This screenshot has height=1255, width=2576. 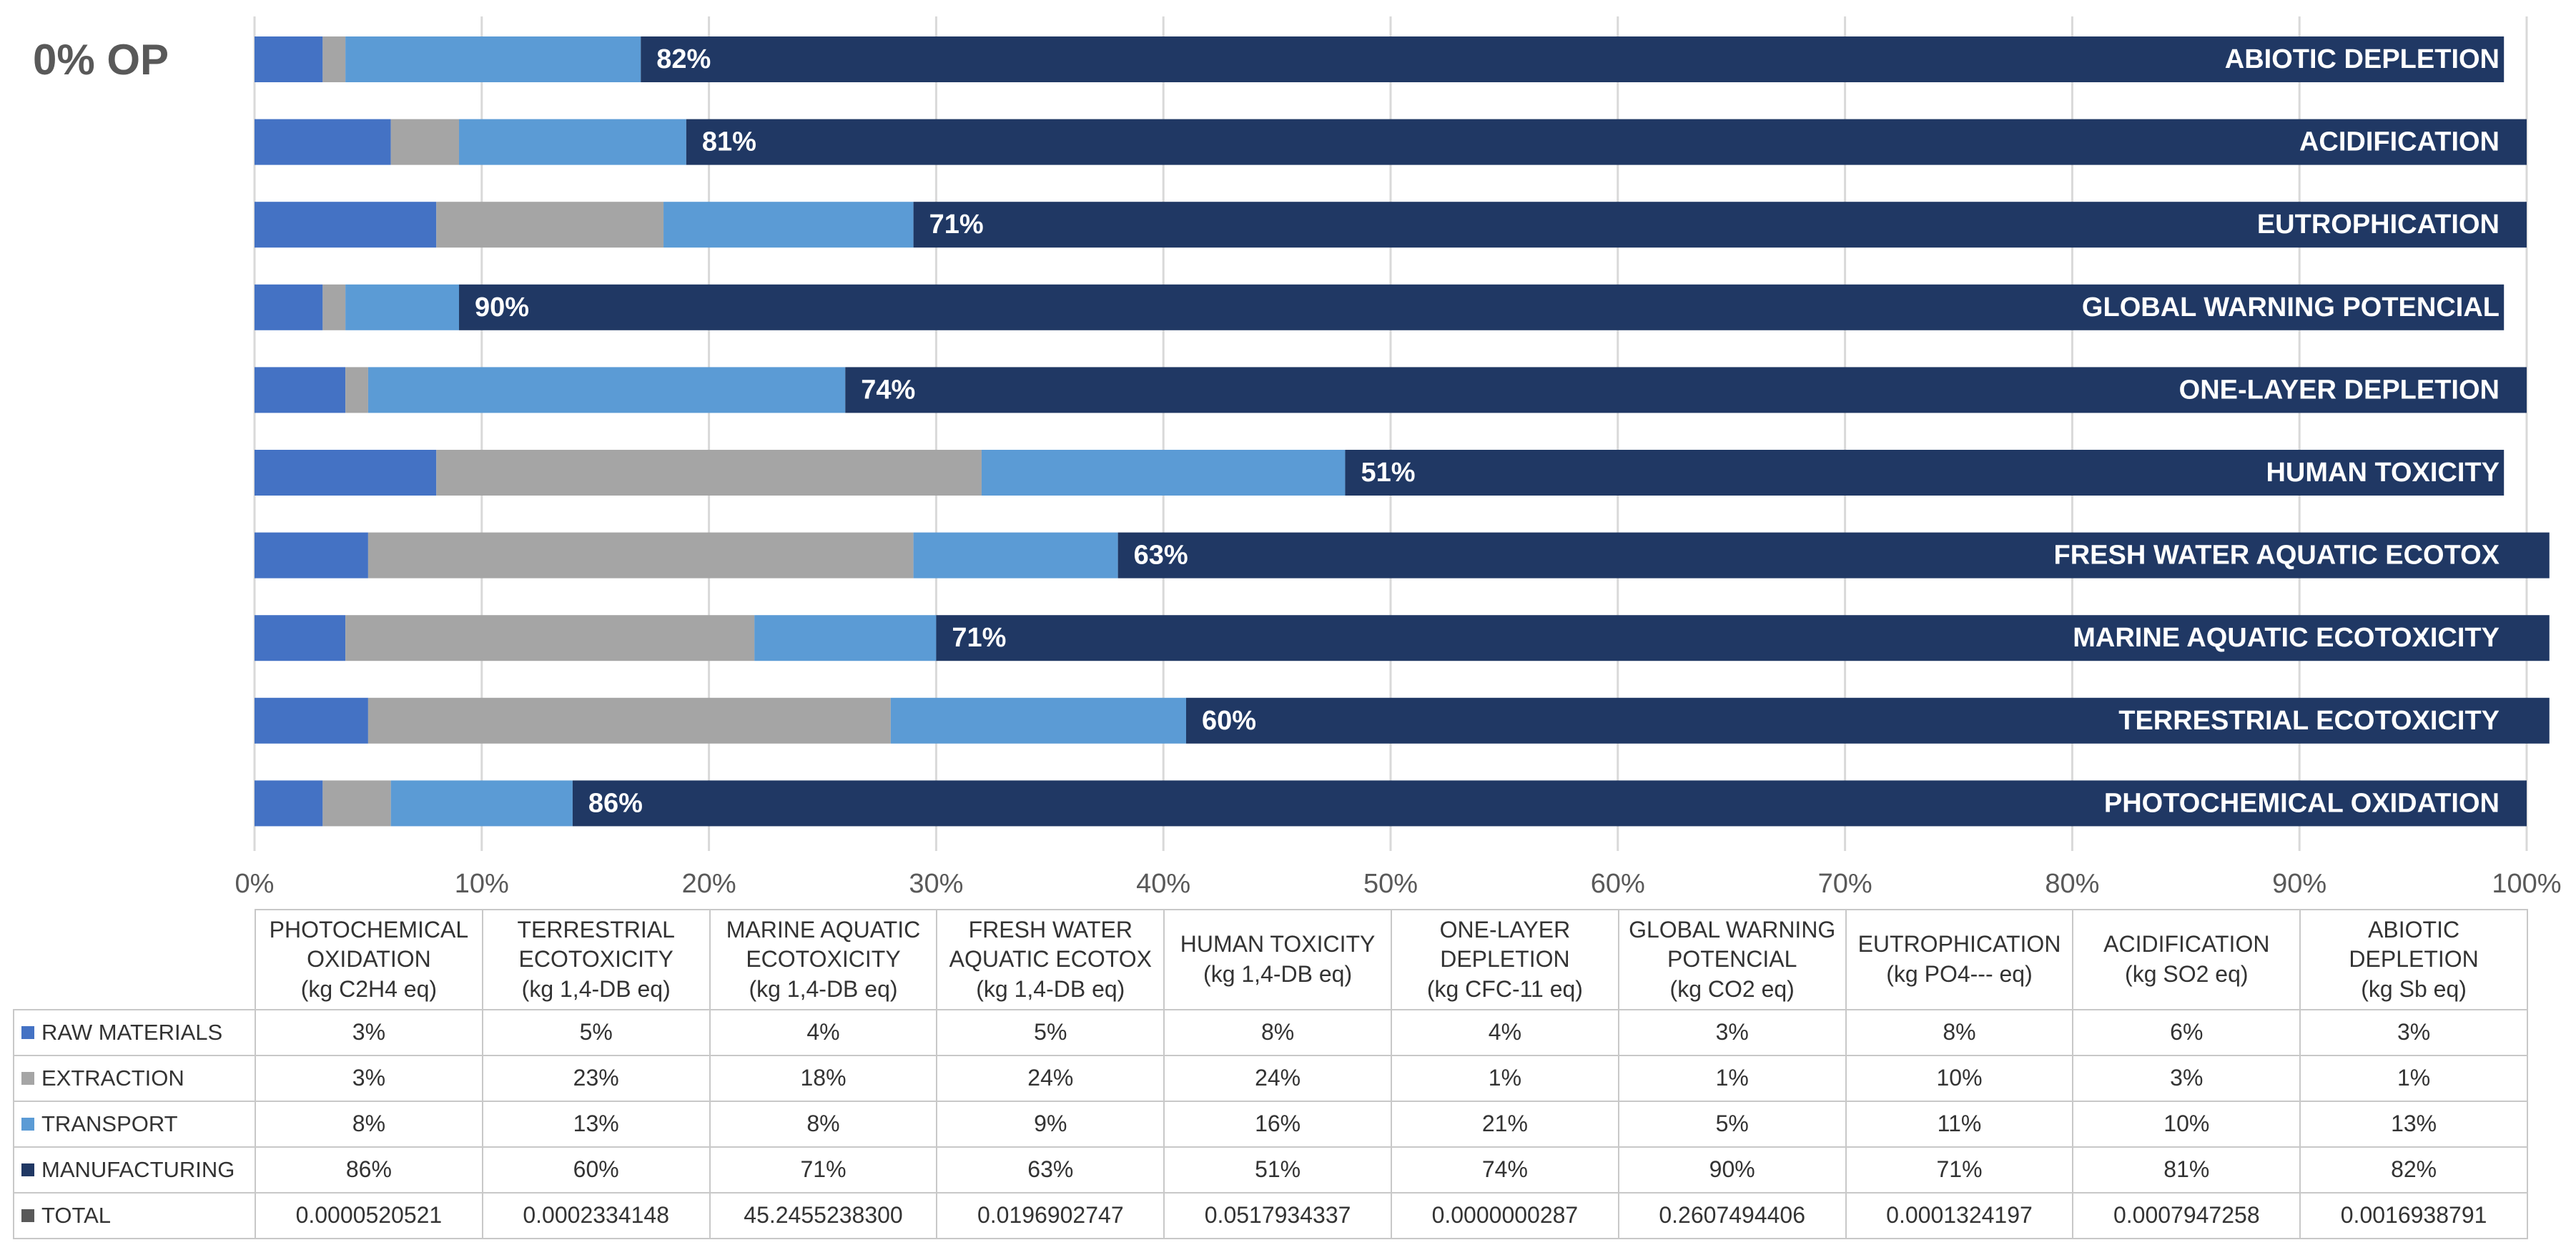 I want to click on table-header-cell: HUMAN TOXICITY (kg 1,4-DB eq), so click(x=1277, y=960).